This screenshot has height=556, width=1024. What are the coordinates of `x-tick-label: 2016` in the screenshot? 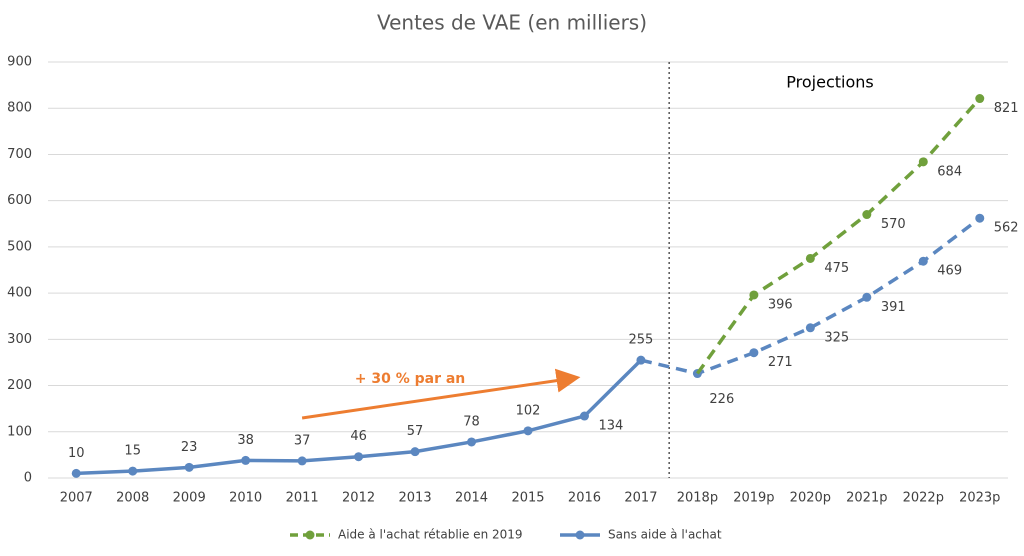 It's located at (584, 498).